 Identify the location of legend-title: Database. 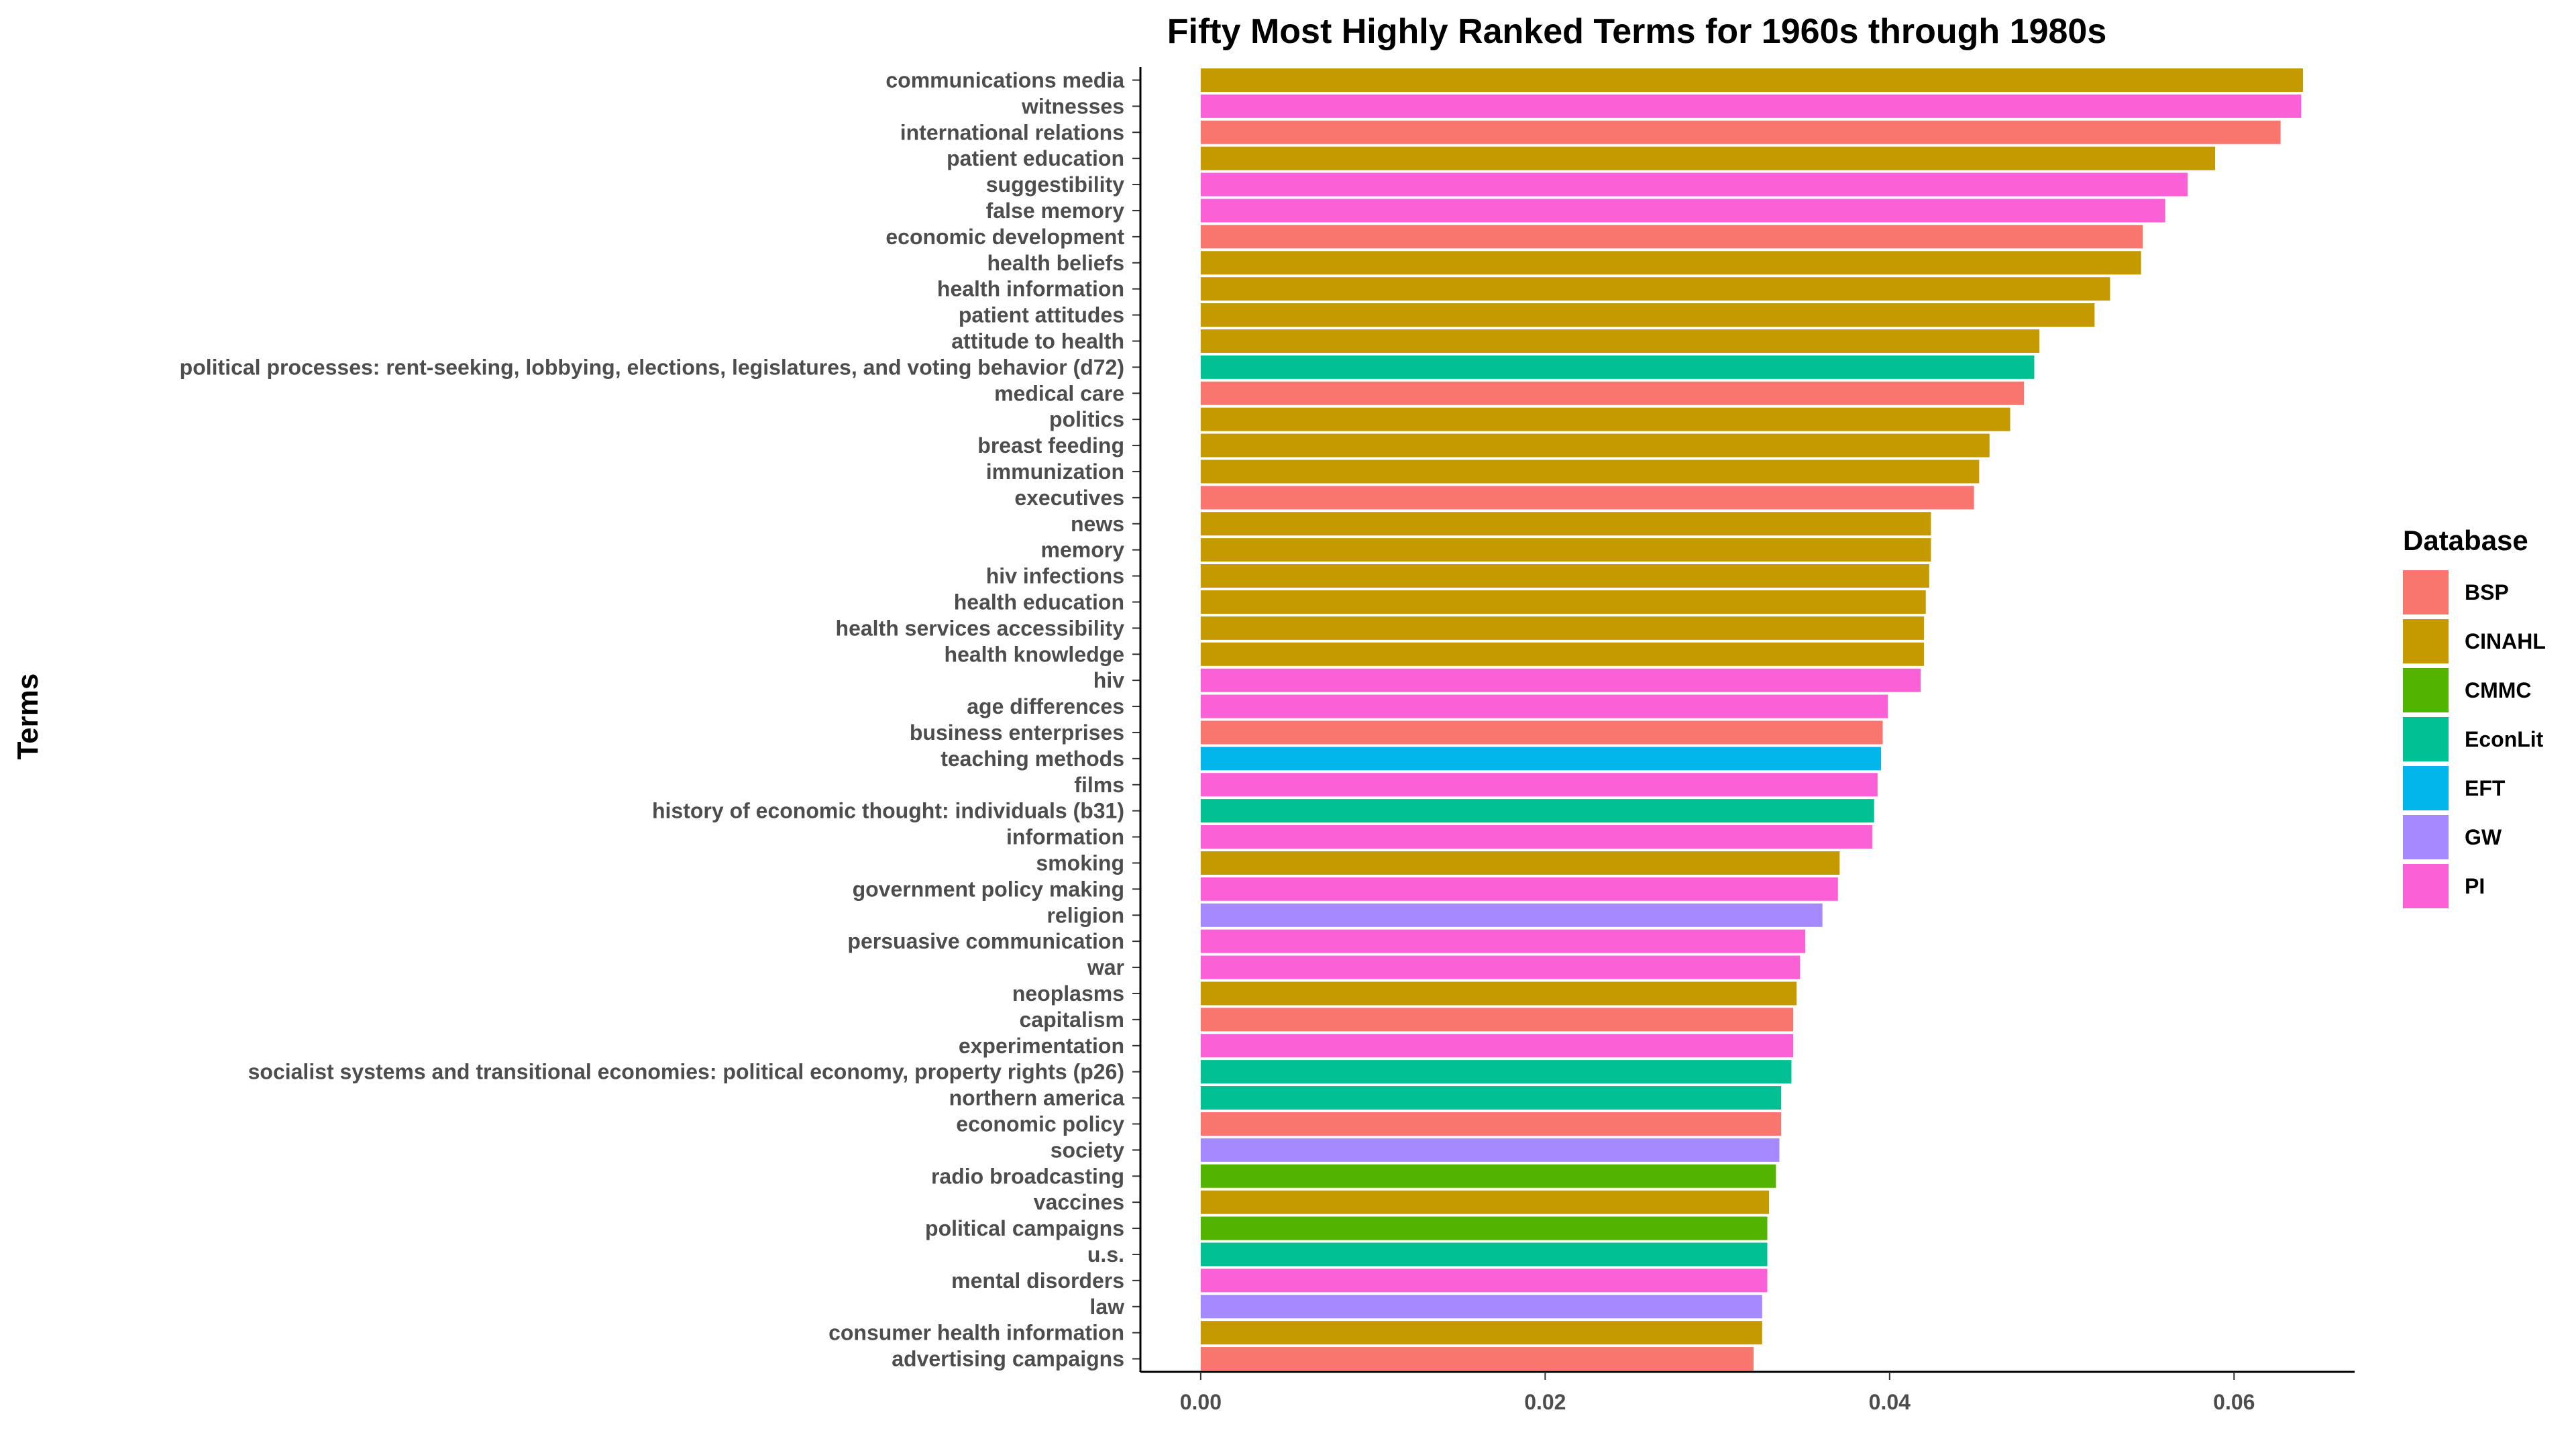
(2465, 540).